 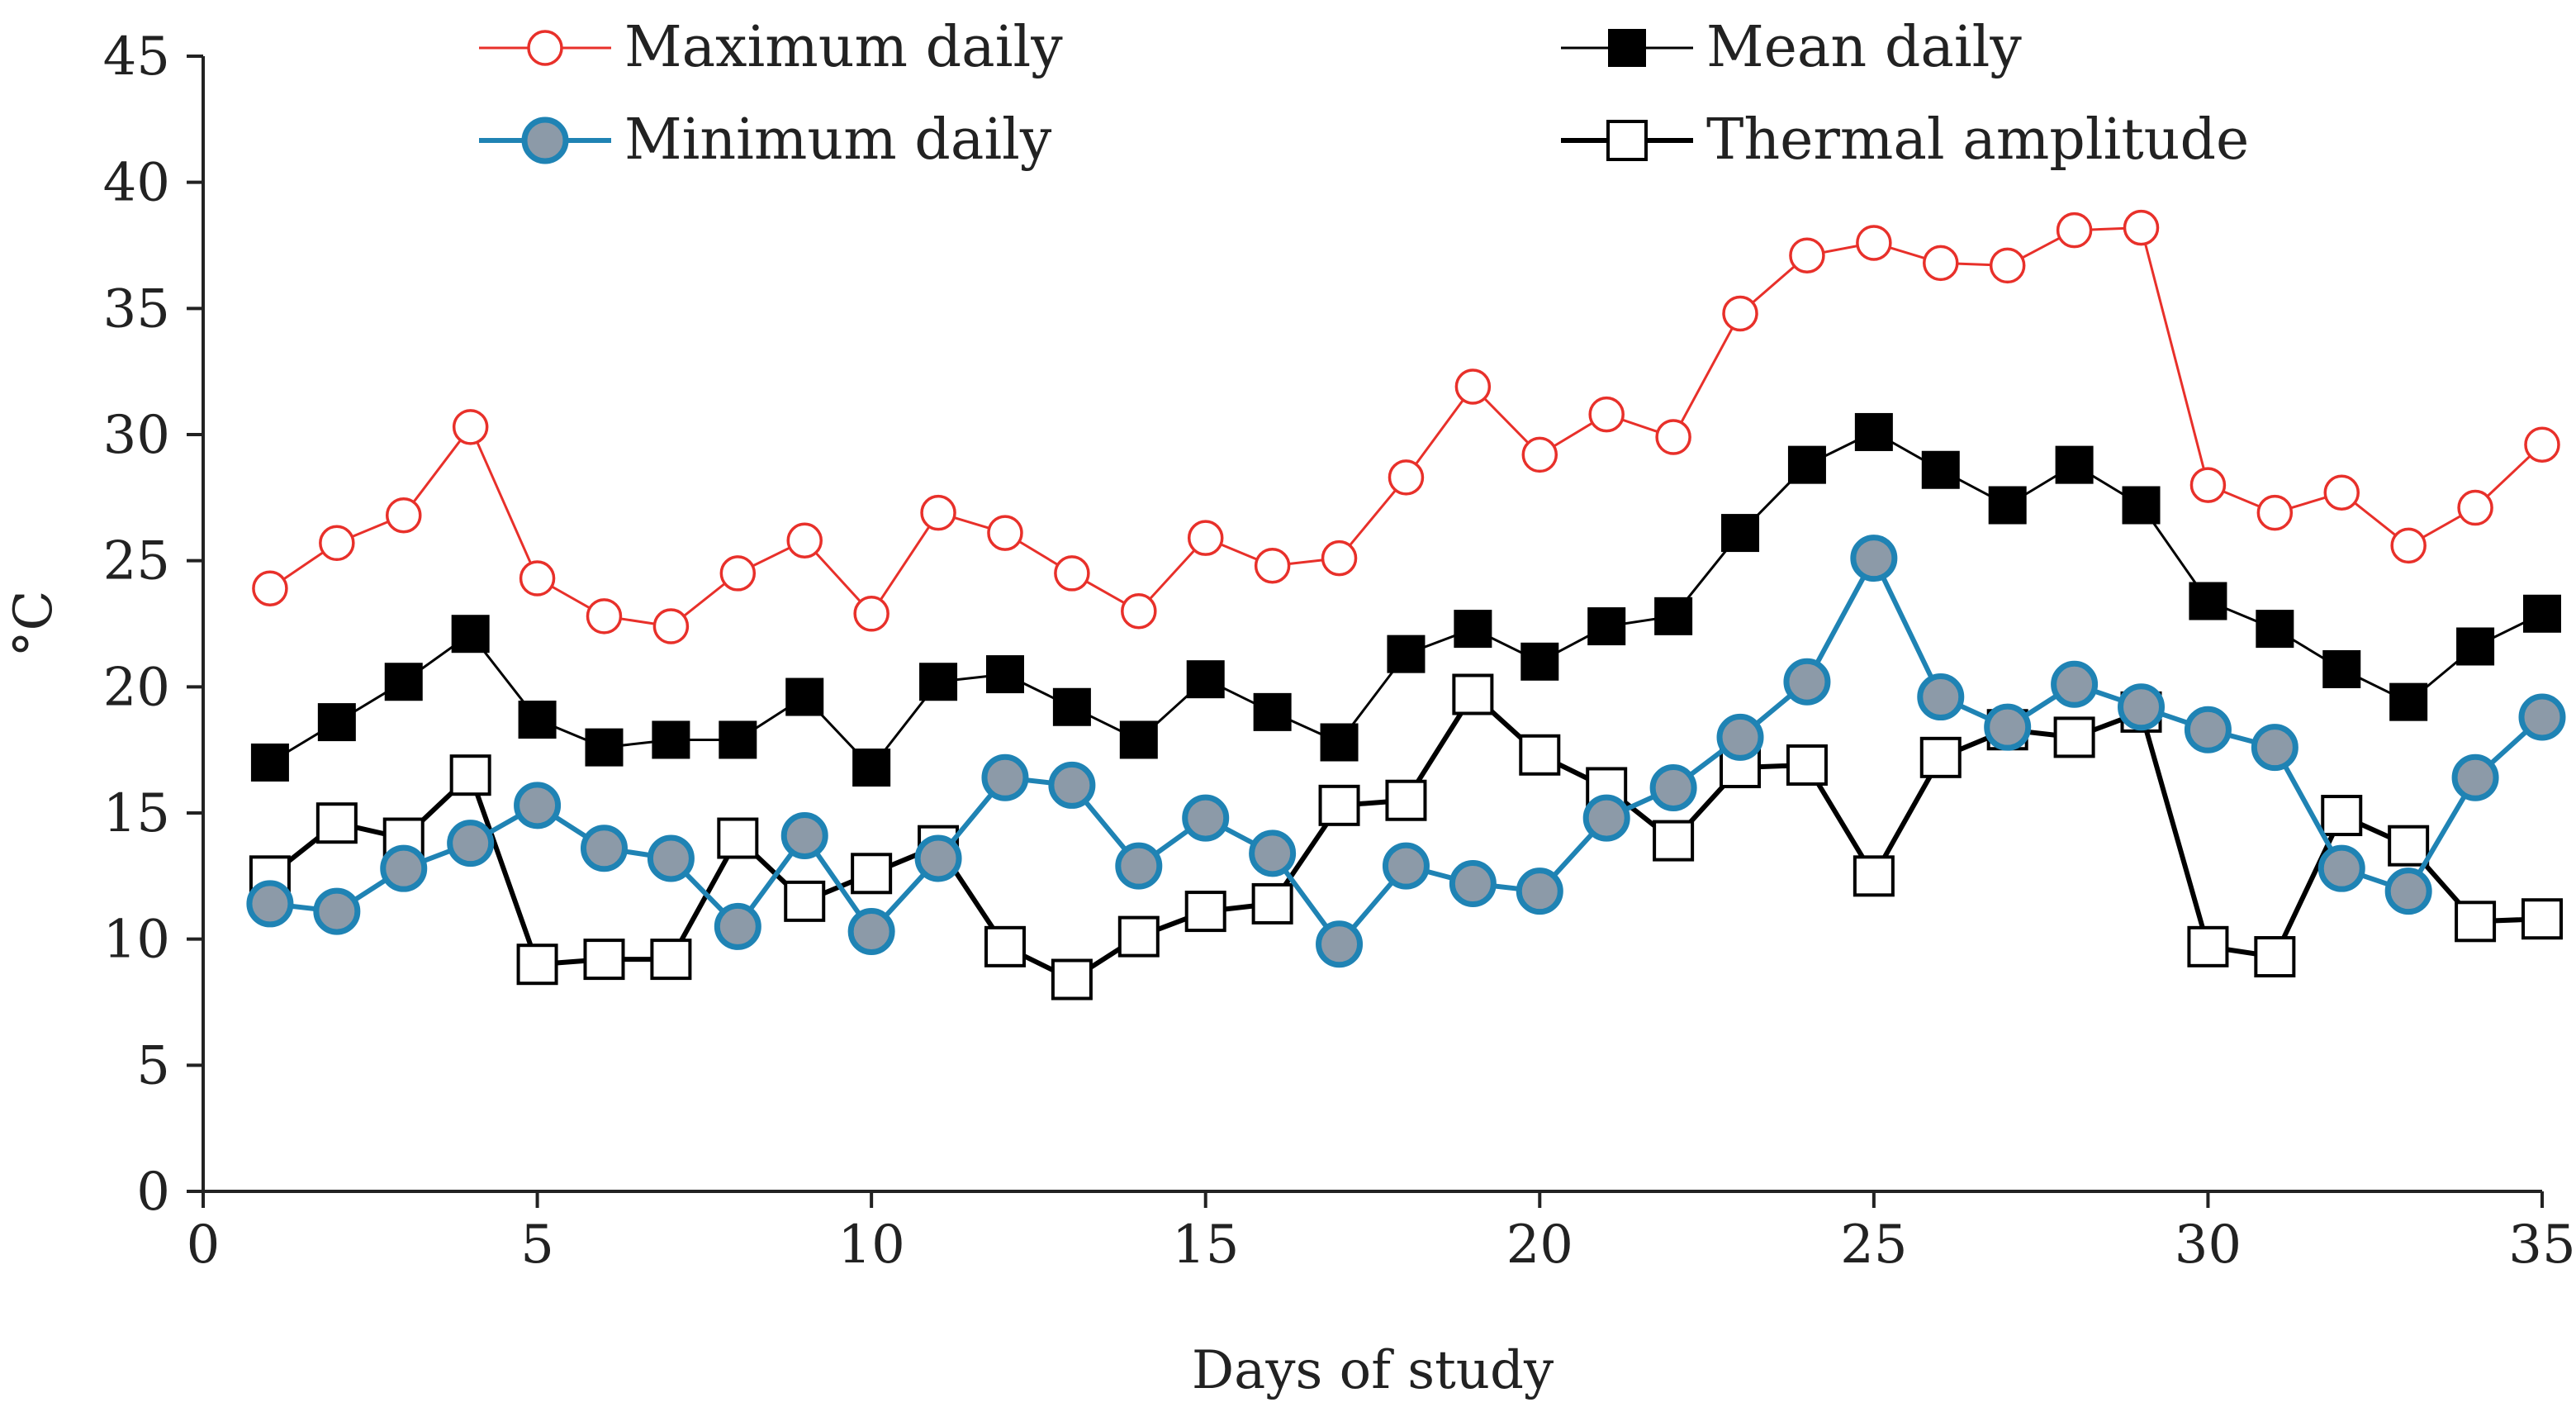 What do you see at coordinates (1627, 140) in the screenshot?
I see `legend-marker-thermal-amplitude` at bounding box center [1627, 140].